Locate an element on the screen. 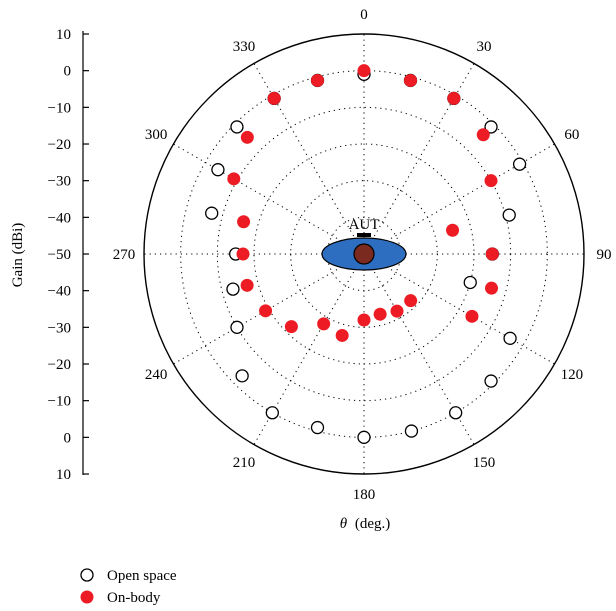 Image resolution: width=616 pixels, height=611 pixels. legend-on-body-label: On-body is located at coordinates (134, 598).